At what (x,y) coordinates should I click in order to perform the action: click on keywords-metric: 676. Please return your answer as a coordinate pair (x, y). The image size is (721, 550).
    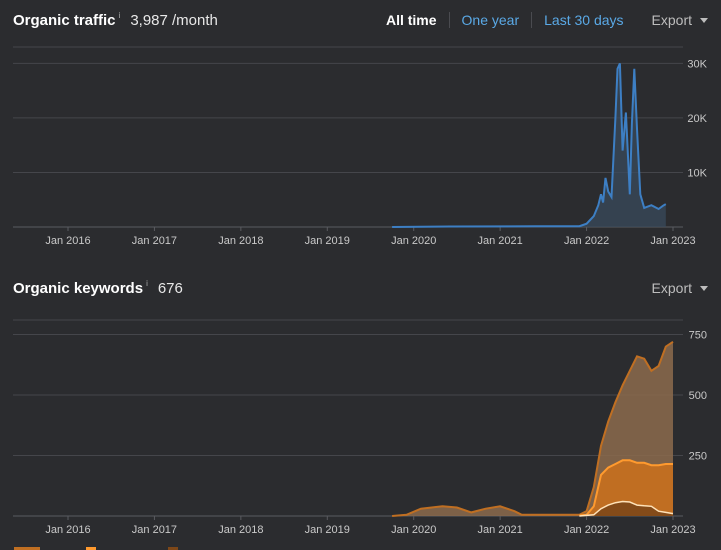
    Looking at the image, I should click on (170, 288).